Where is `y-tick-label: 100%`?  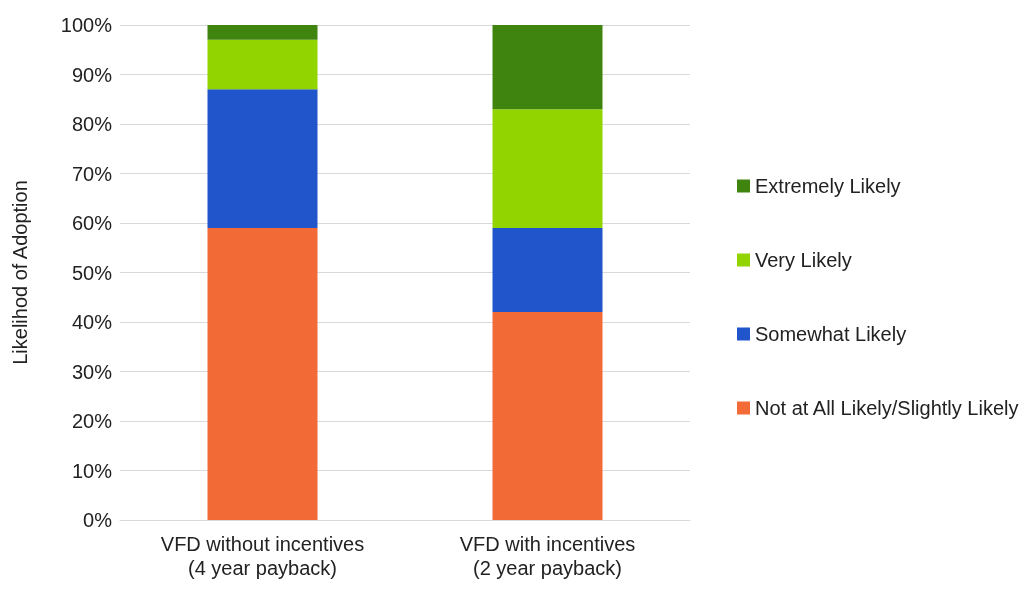 y-tick-label: 100% is located at coordinates (86, 25).